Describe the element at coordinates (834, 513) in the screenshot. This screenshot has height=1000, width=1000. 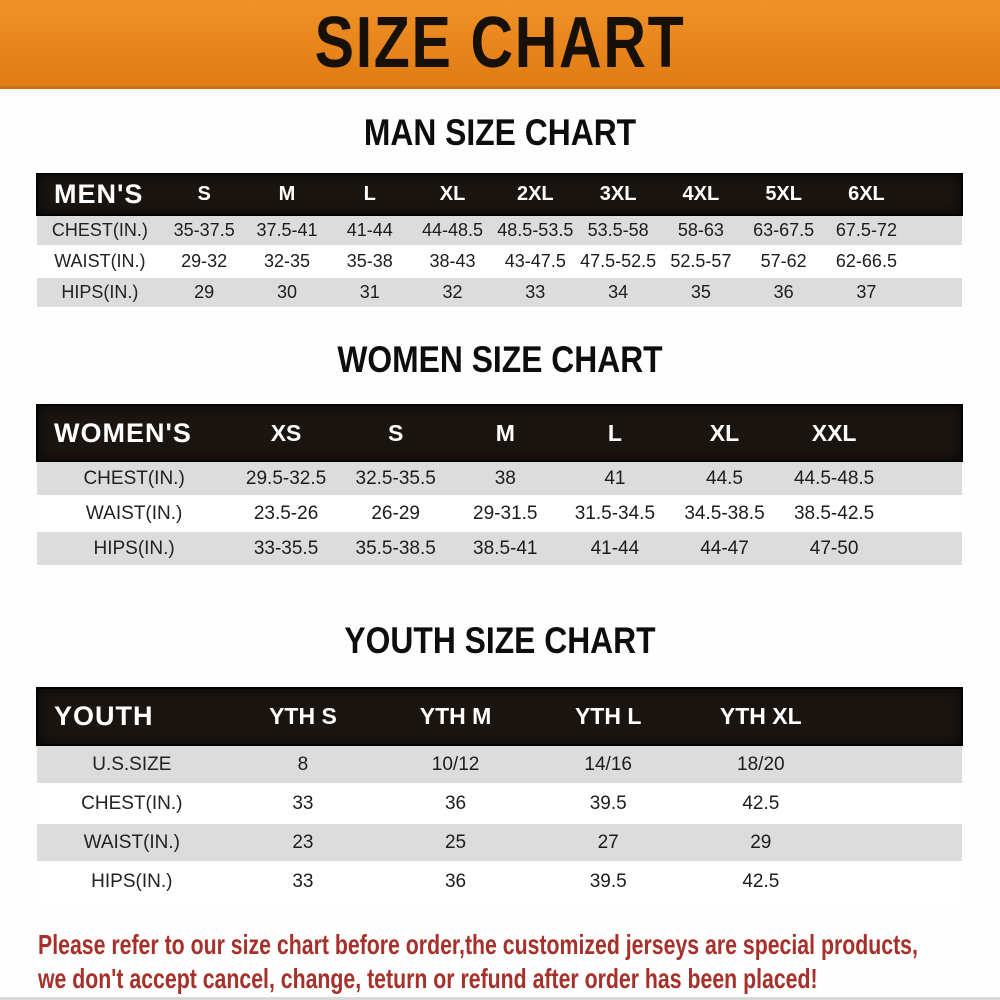
I see `measurement-cell: 38.5-42.5` at that location.